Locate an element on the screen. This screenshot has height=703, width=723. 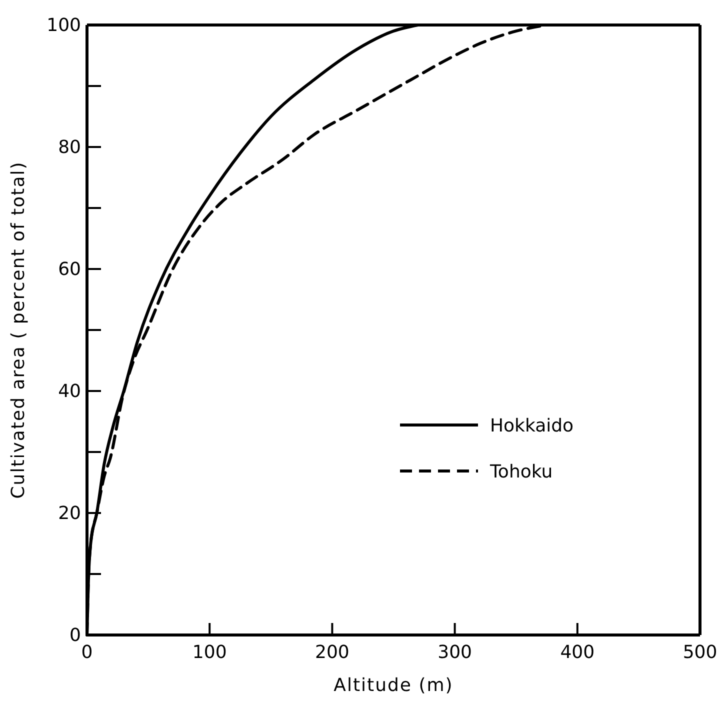
x-tick-label: 300 is located at coordinates (455, 652).